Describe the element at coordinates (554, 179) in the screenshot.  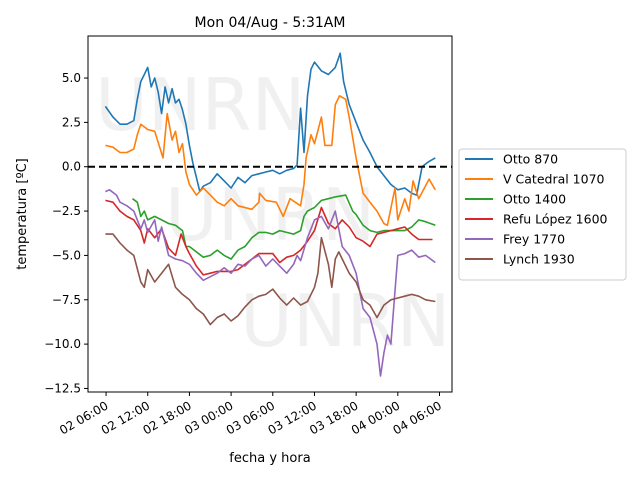
I see `legend-label: V Catedral 1070` at that location.